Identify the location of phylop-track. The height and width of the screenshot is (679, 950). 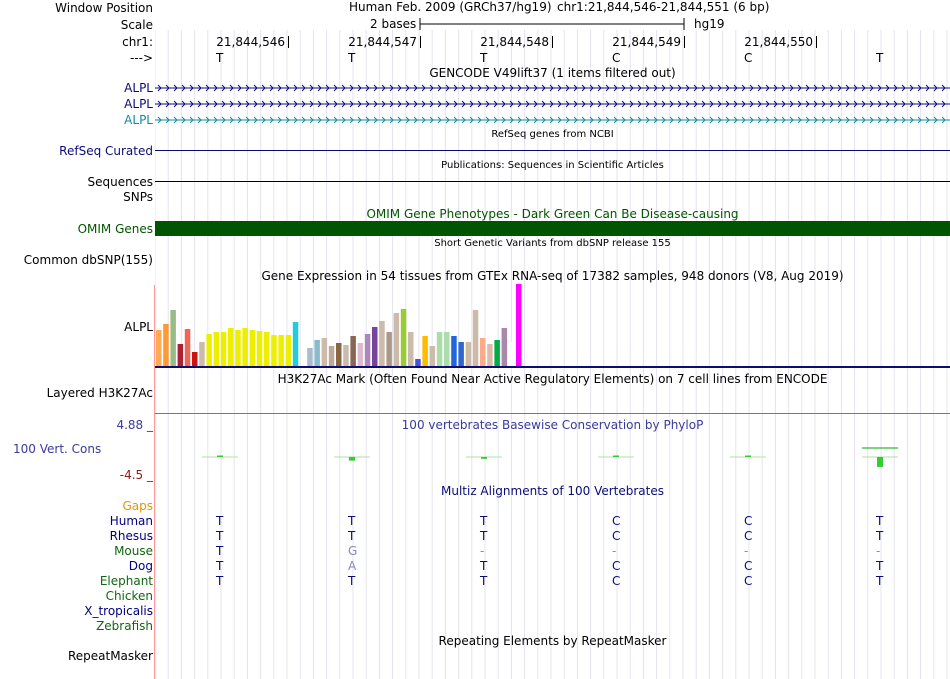
(552, 450).